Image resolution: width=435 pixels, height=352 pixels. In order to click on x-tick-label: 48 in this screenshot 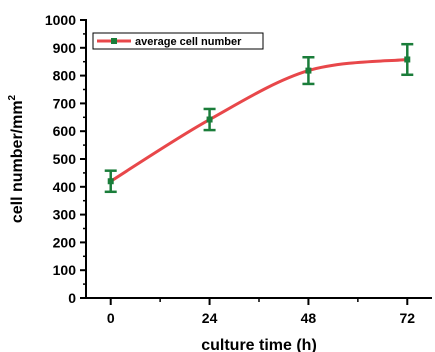, I will do `click(309, 318)`.